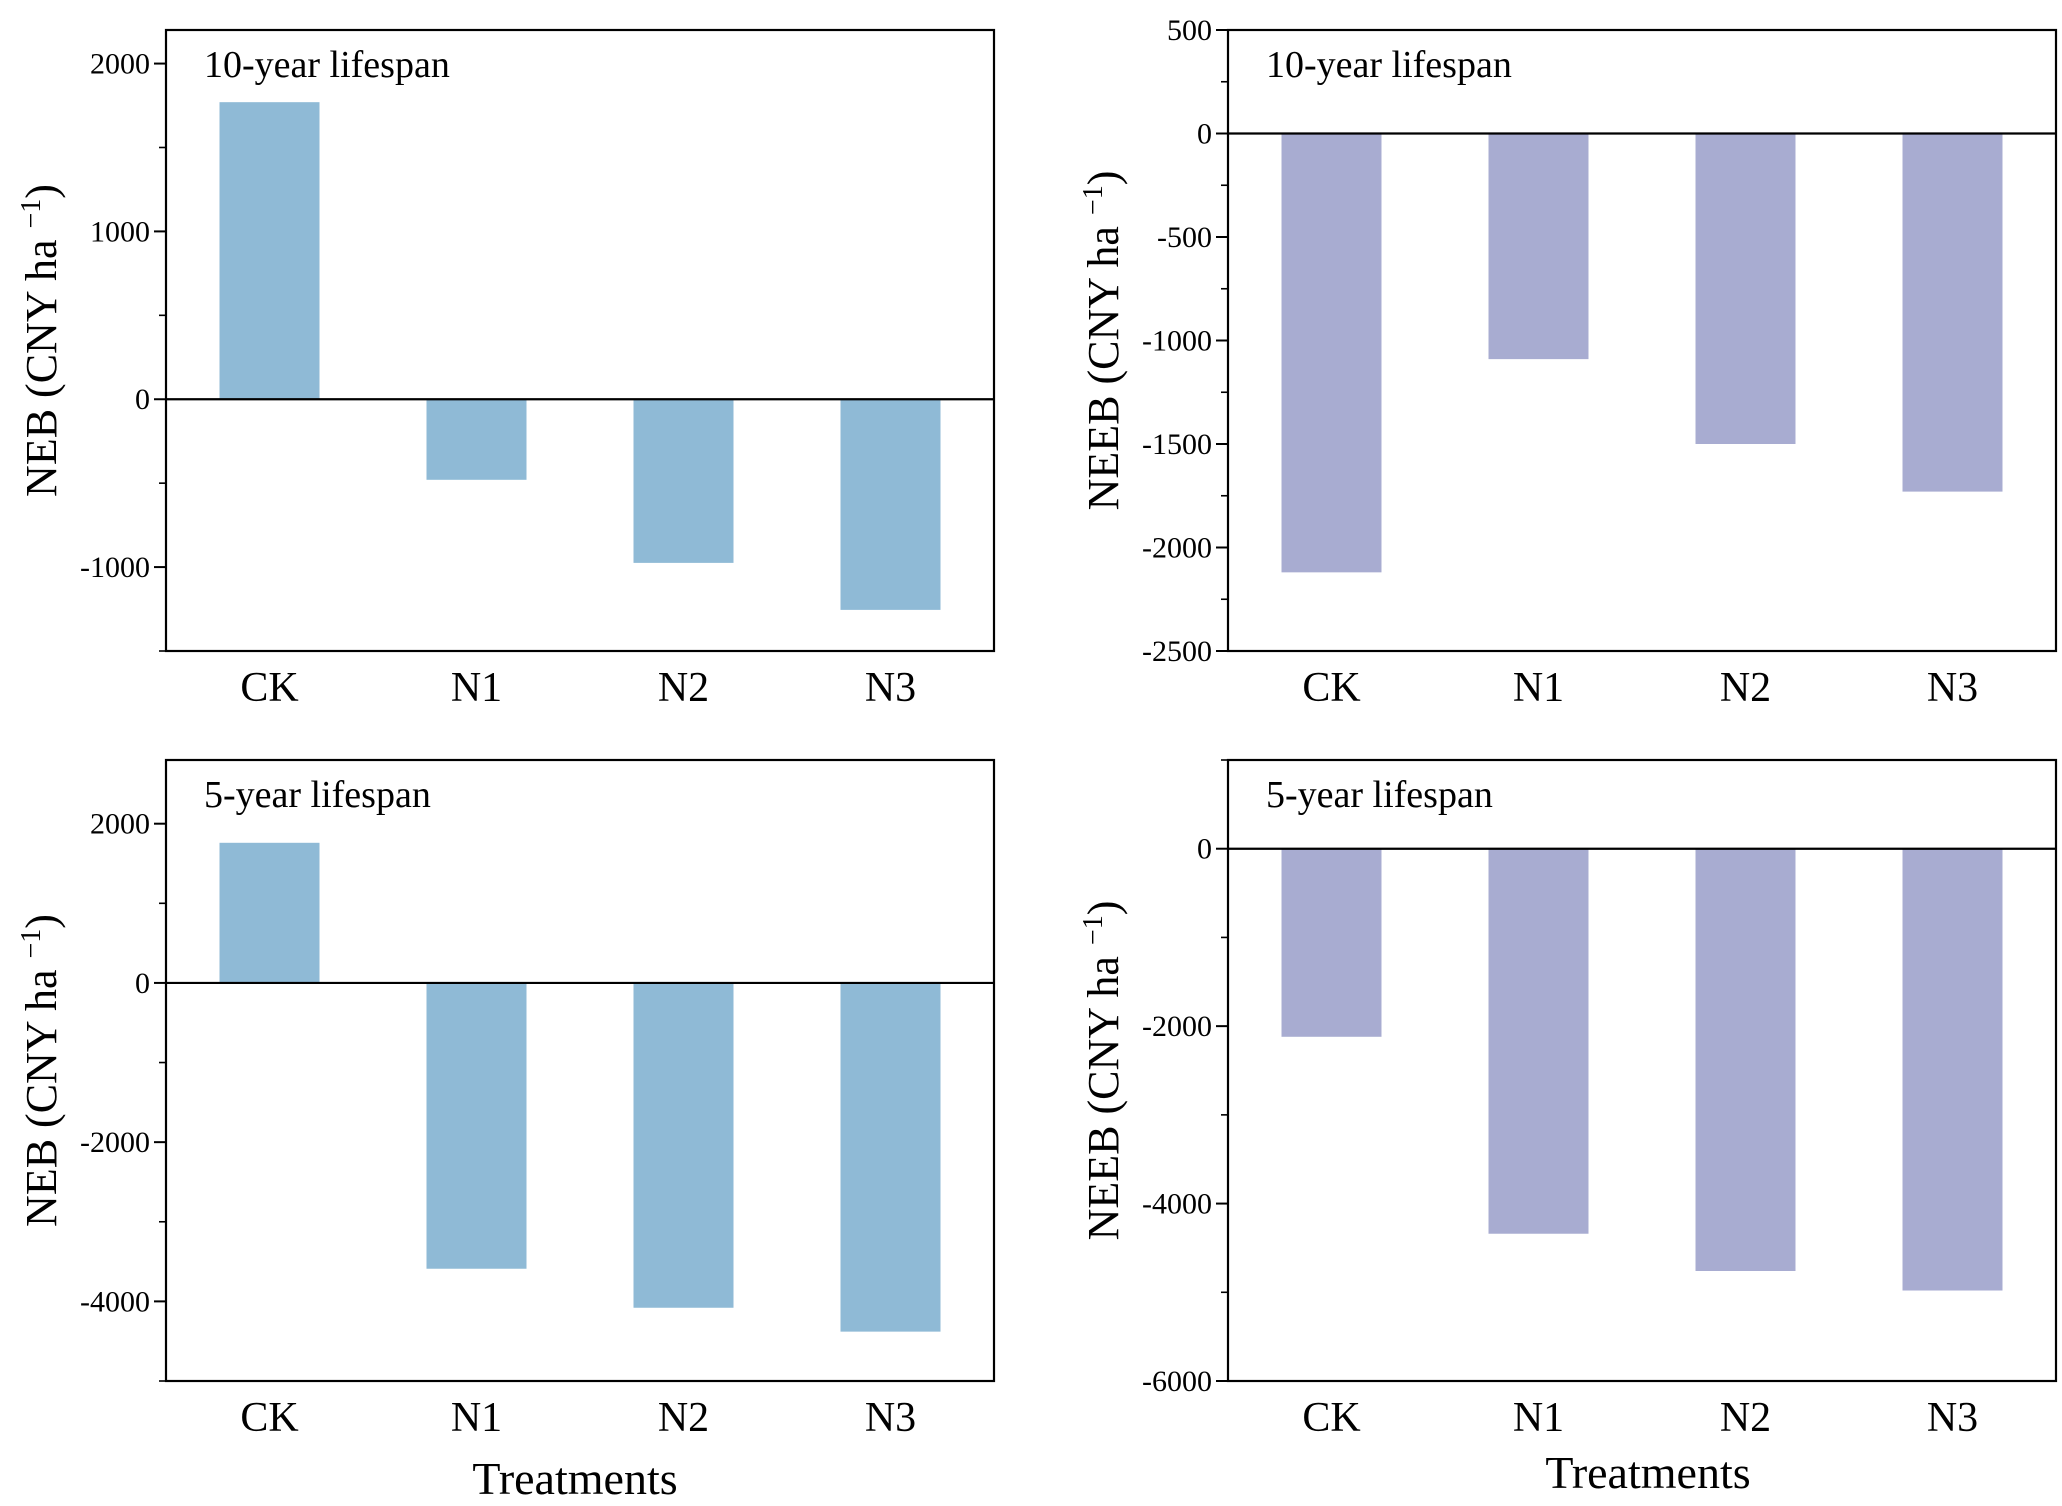 The height and width of the screenshot is (1506, 2062). What do you see at coordinates (1189, 30) in the screenshot?
I see `y-tick-label: 500` at bounding box center [1189, 30].